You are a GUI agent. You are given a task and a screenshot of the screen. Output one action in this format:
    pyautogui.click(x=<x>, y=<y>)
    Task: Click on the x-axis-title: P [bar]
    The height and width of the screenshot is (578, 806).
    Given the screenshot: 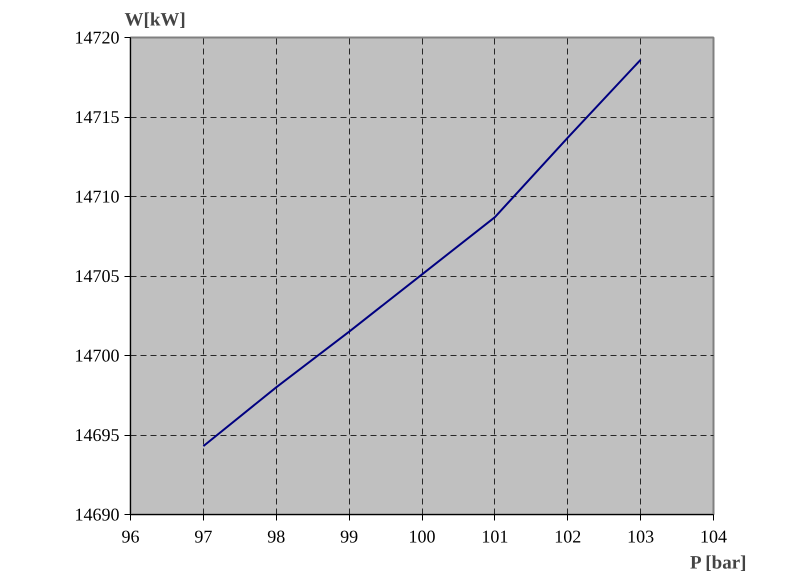 What is the action you would take?
    pyautogui.click(x=718, y=563)
    